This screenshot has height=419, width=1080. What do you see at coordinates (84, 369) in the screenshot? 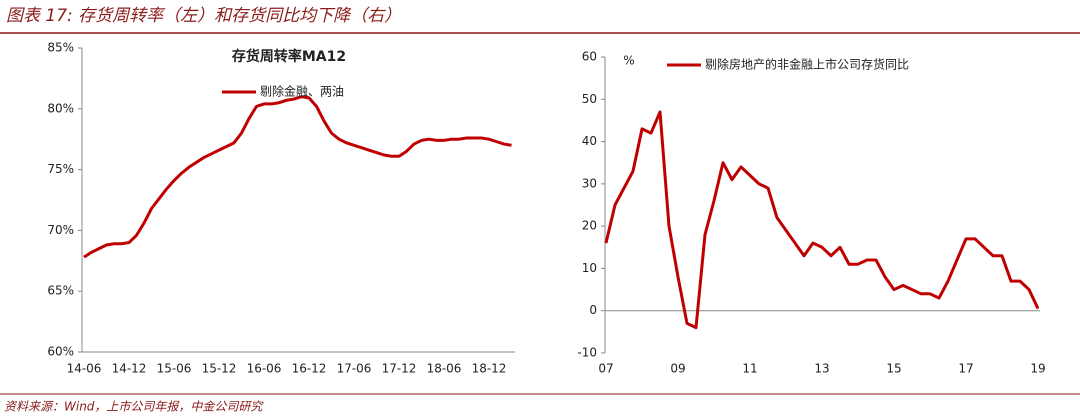
I see `x-tick-label: 14-06` at bounding box center [84, 369].